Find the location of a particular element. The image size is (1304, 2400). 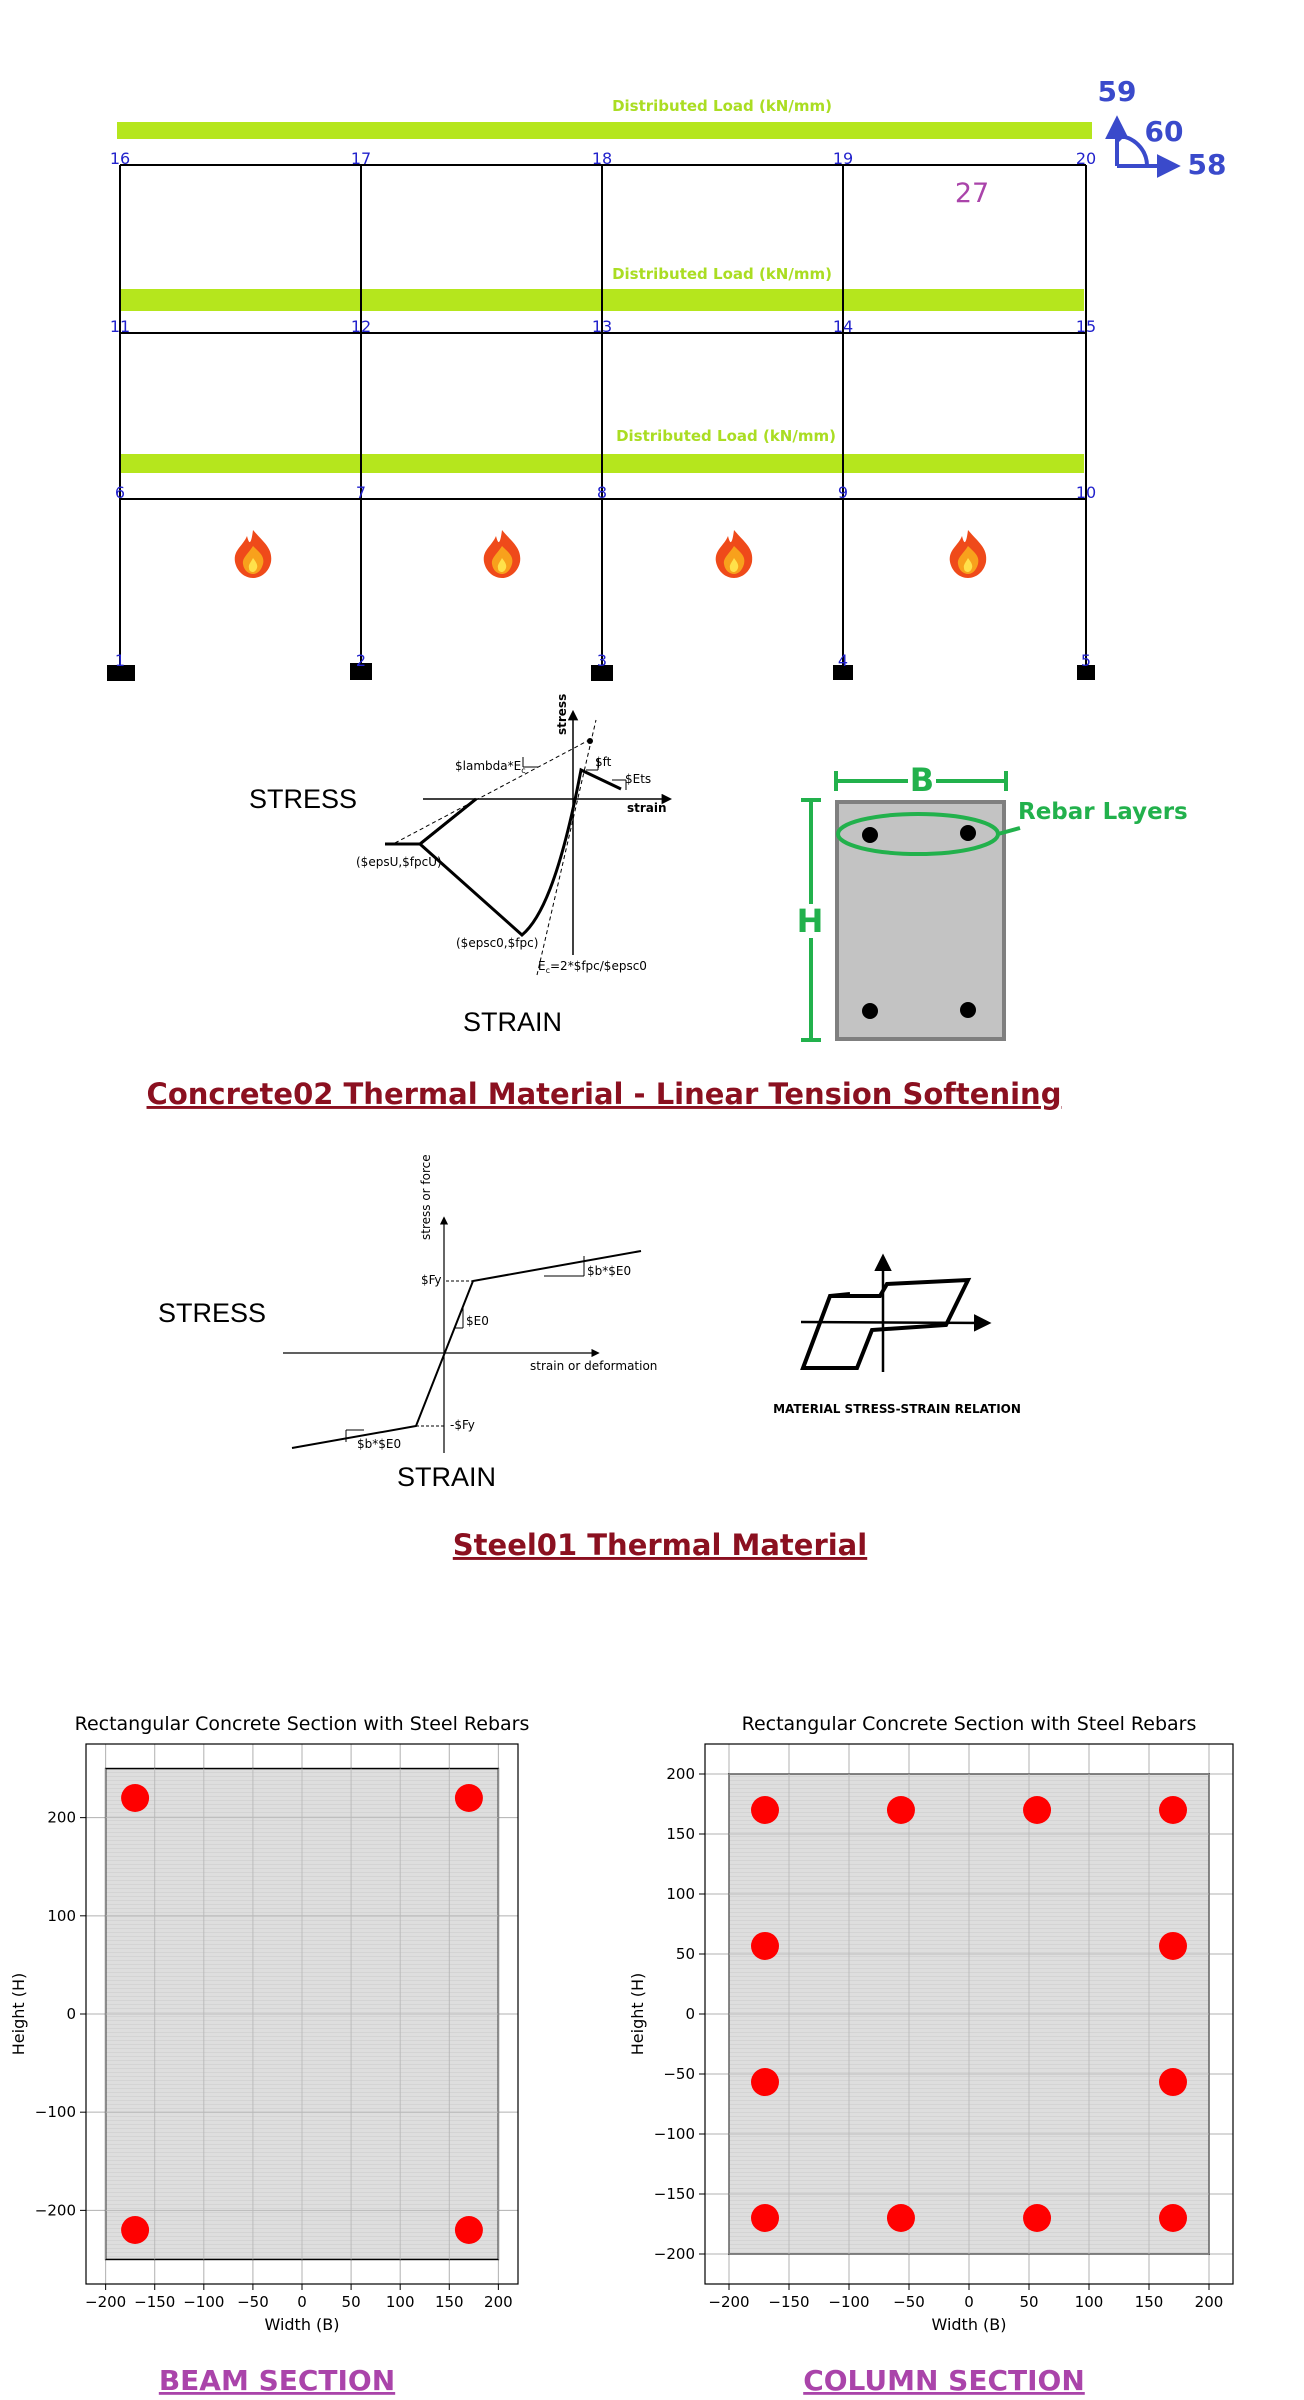

concrete-stress-strain-curve is located at coordinates (503, 852).